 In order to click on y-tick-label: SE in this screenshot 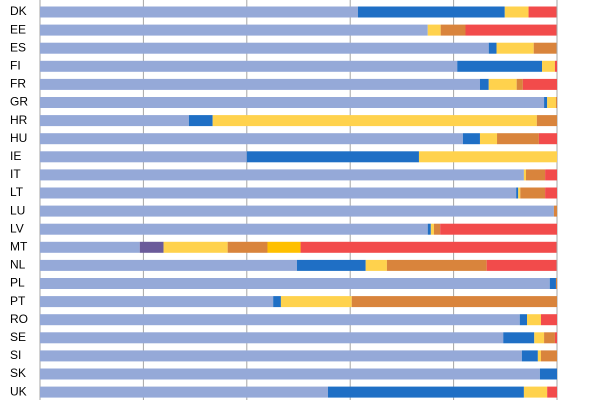, I will do `click(18, 337)`.